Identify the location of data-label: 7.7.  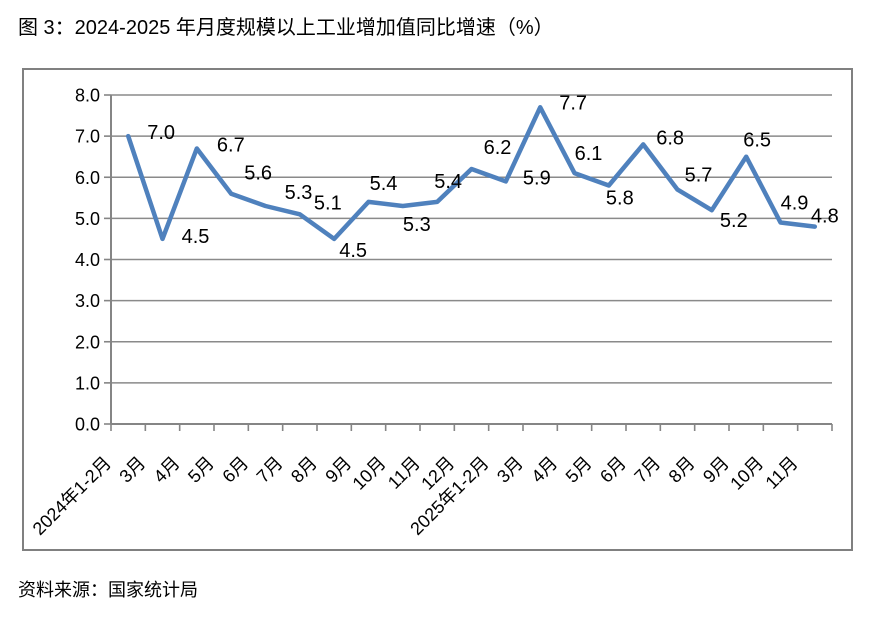
(573, 103).